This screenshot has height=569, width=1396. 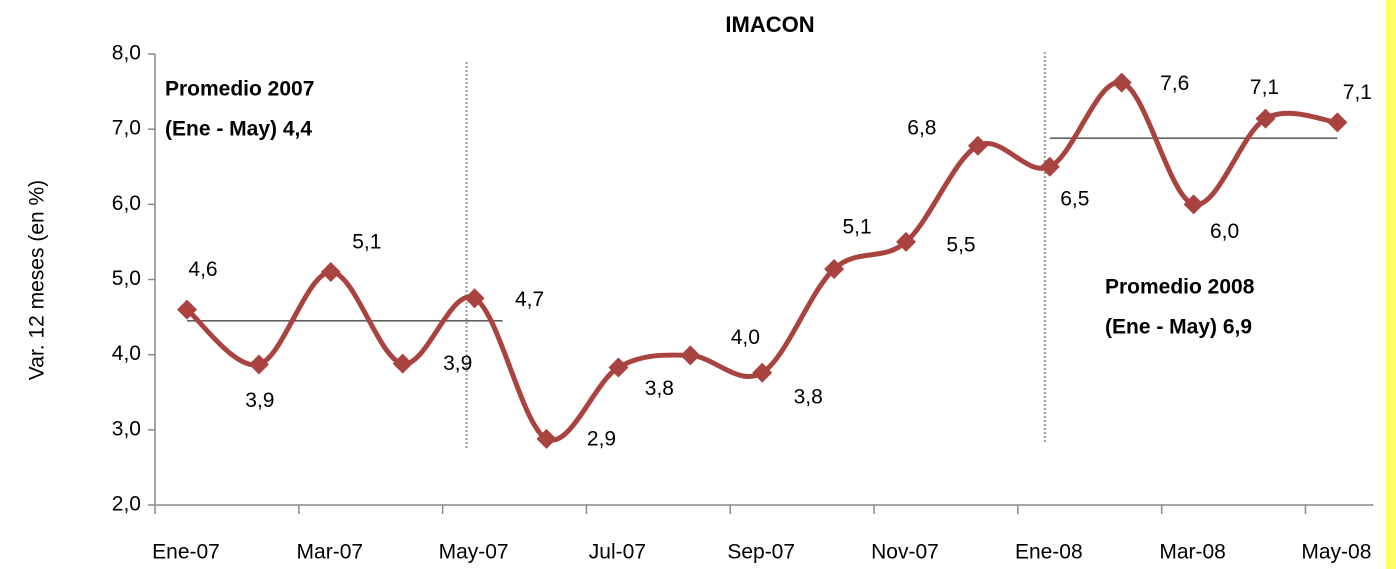 I want to click on data-label: 7,6, so click(x=1174, y=83).